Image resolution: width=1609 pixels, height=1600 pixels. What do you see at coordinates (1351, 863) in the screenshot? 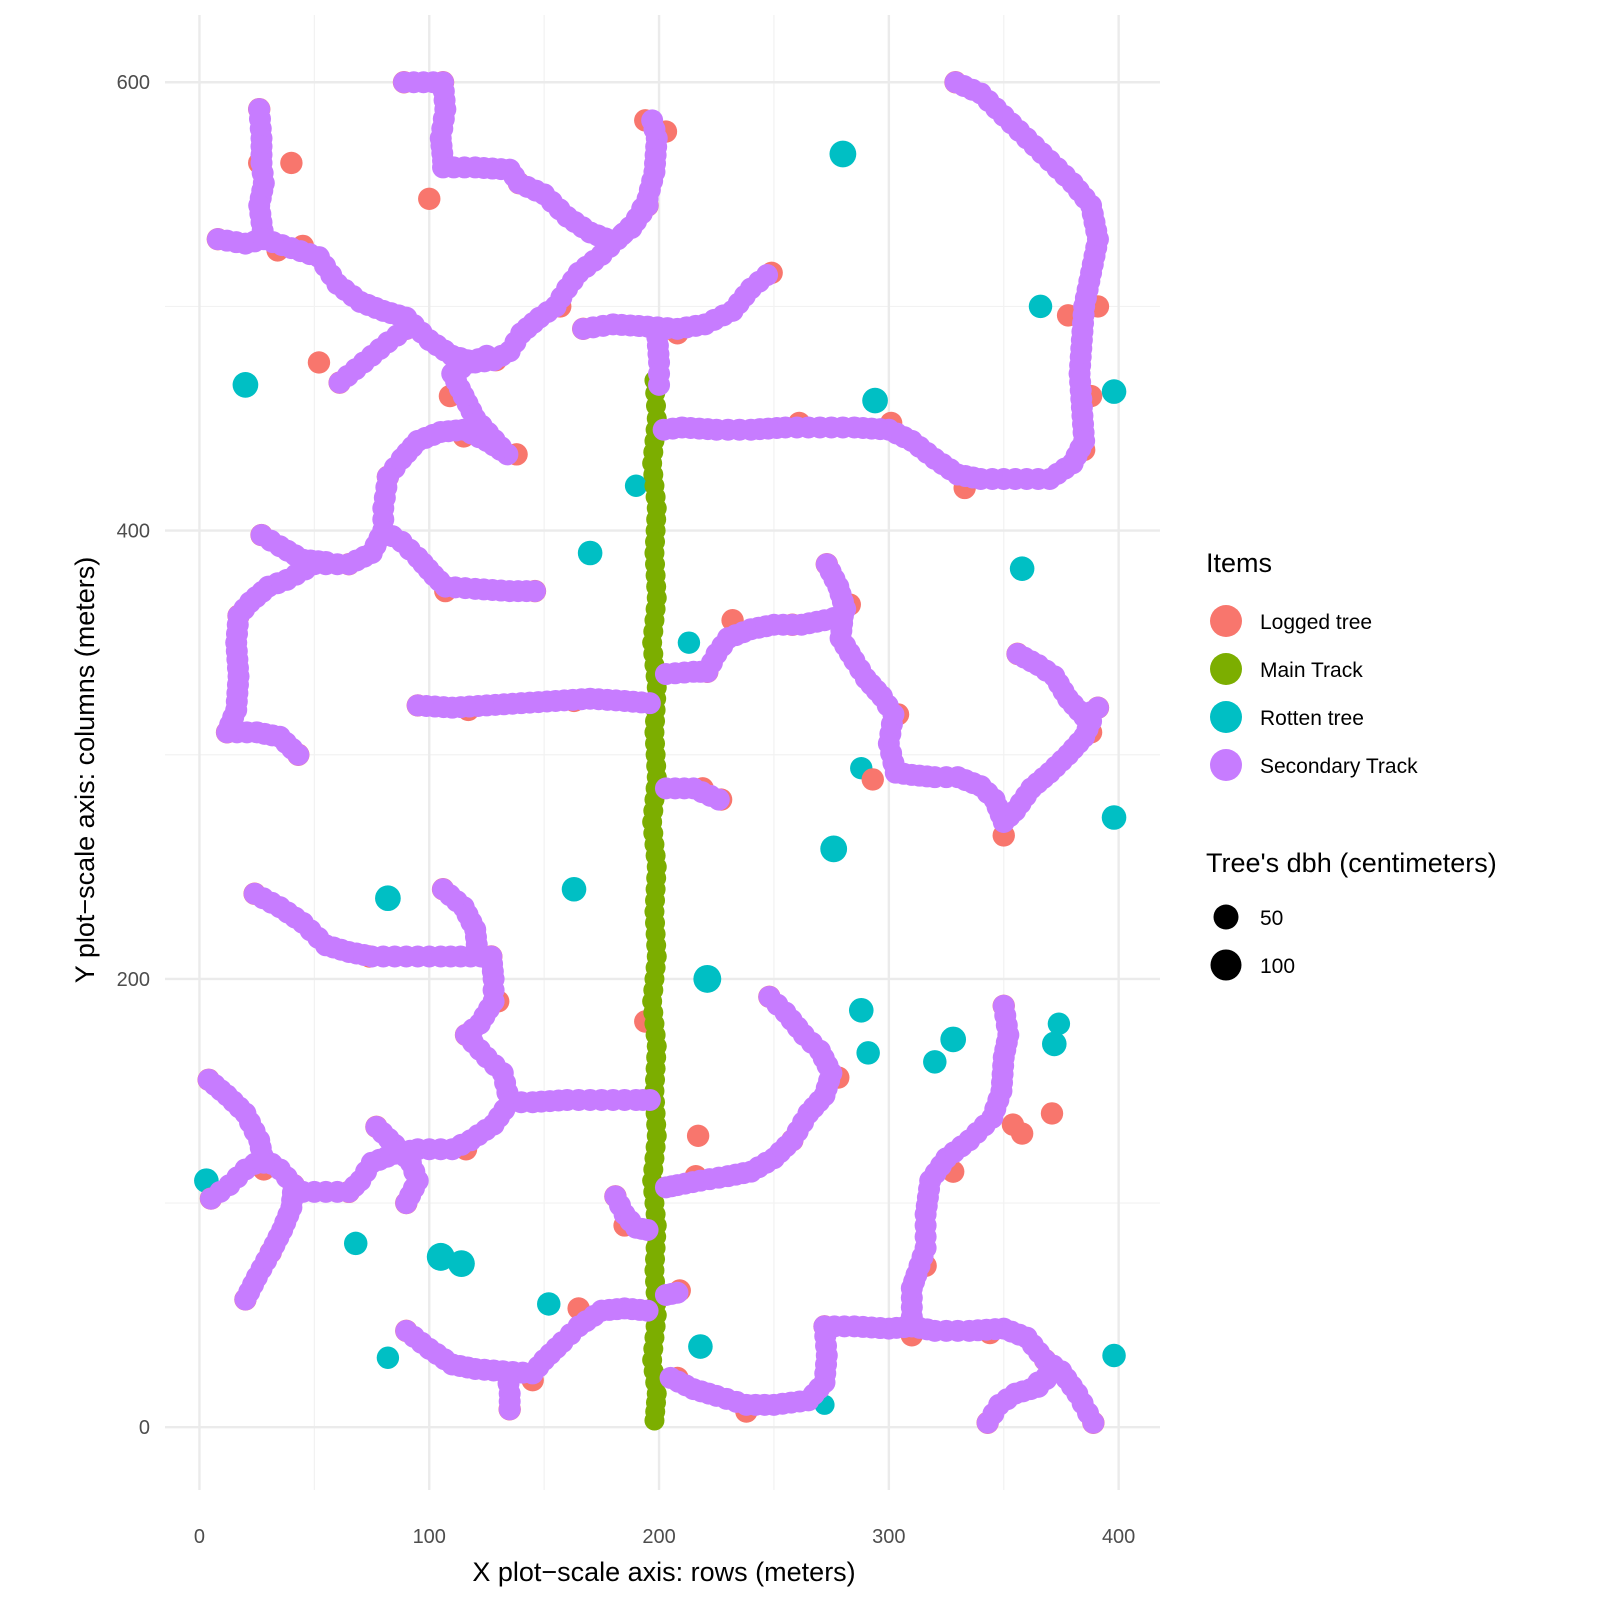
I see `legend-size-title: Tree's dbh (centimeters)` at bounding box center [1351, 863].